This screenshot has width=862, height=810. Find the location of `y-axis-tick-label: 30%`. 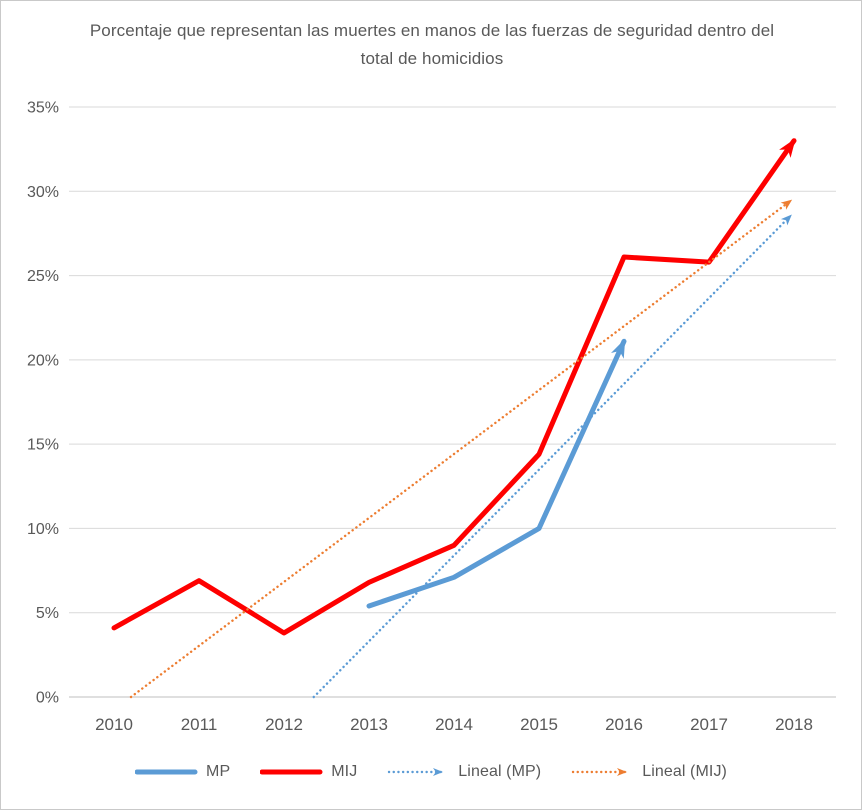

y-axis-tick-label: 30% is located at coordinates (43, 192).